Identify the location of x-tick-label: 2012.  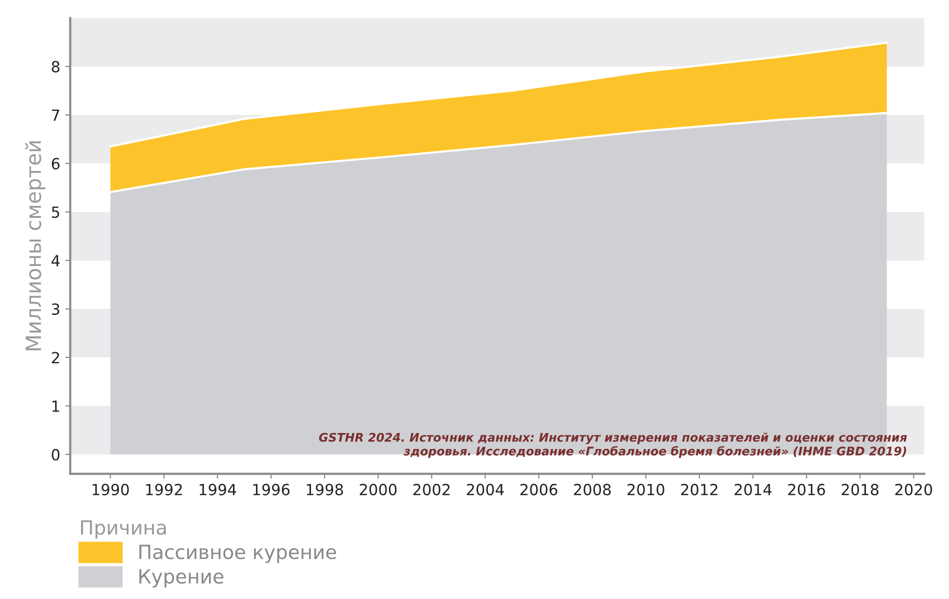
(699, 490).